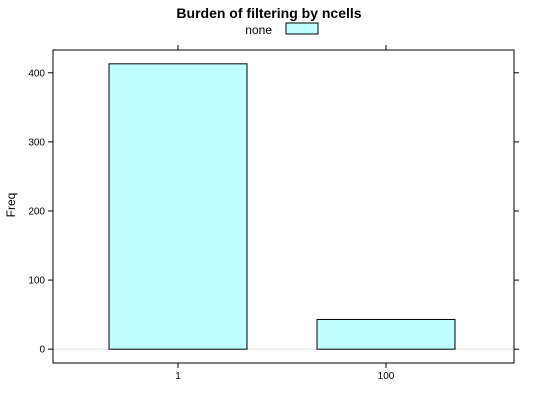  Describe the element at coordinates (282, 29) in the screenshot. I see `legend: none` at that location.